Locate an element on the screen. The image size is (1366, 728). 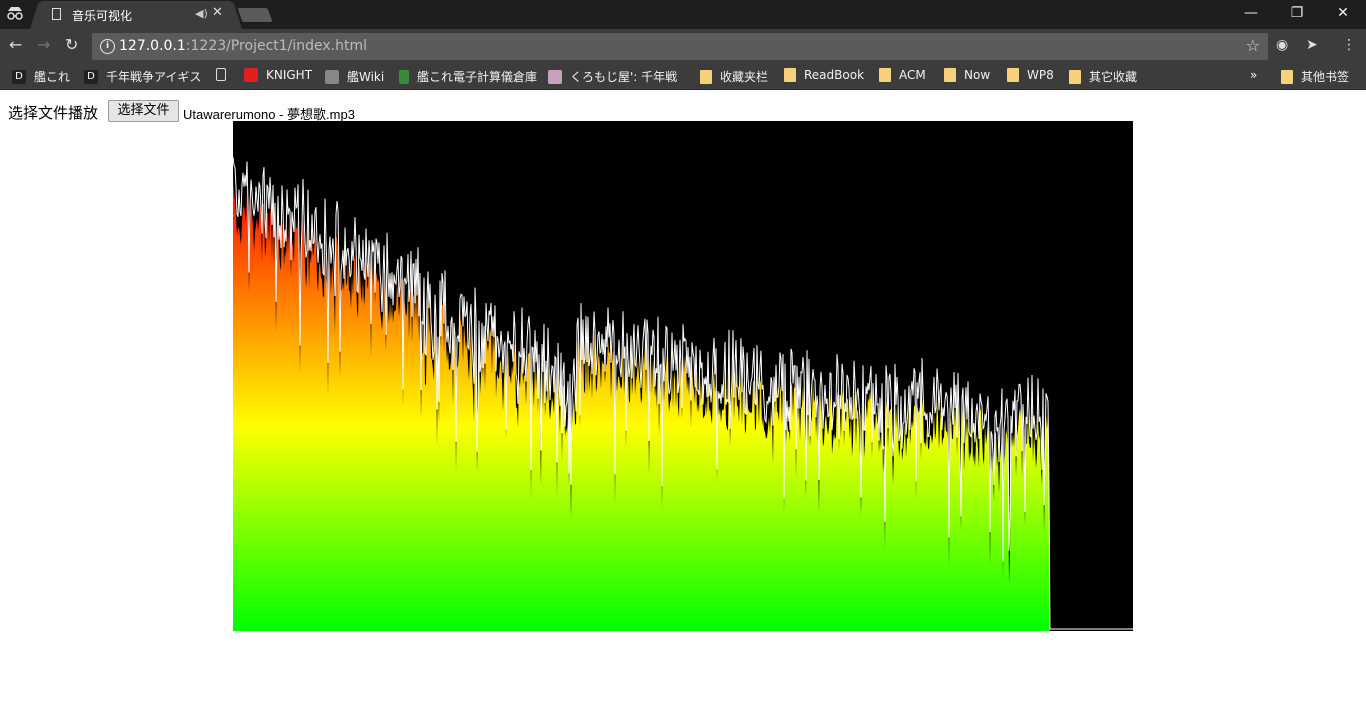
bookmark-item: KNIGHT is located at coordinates (278, 75).